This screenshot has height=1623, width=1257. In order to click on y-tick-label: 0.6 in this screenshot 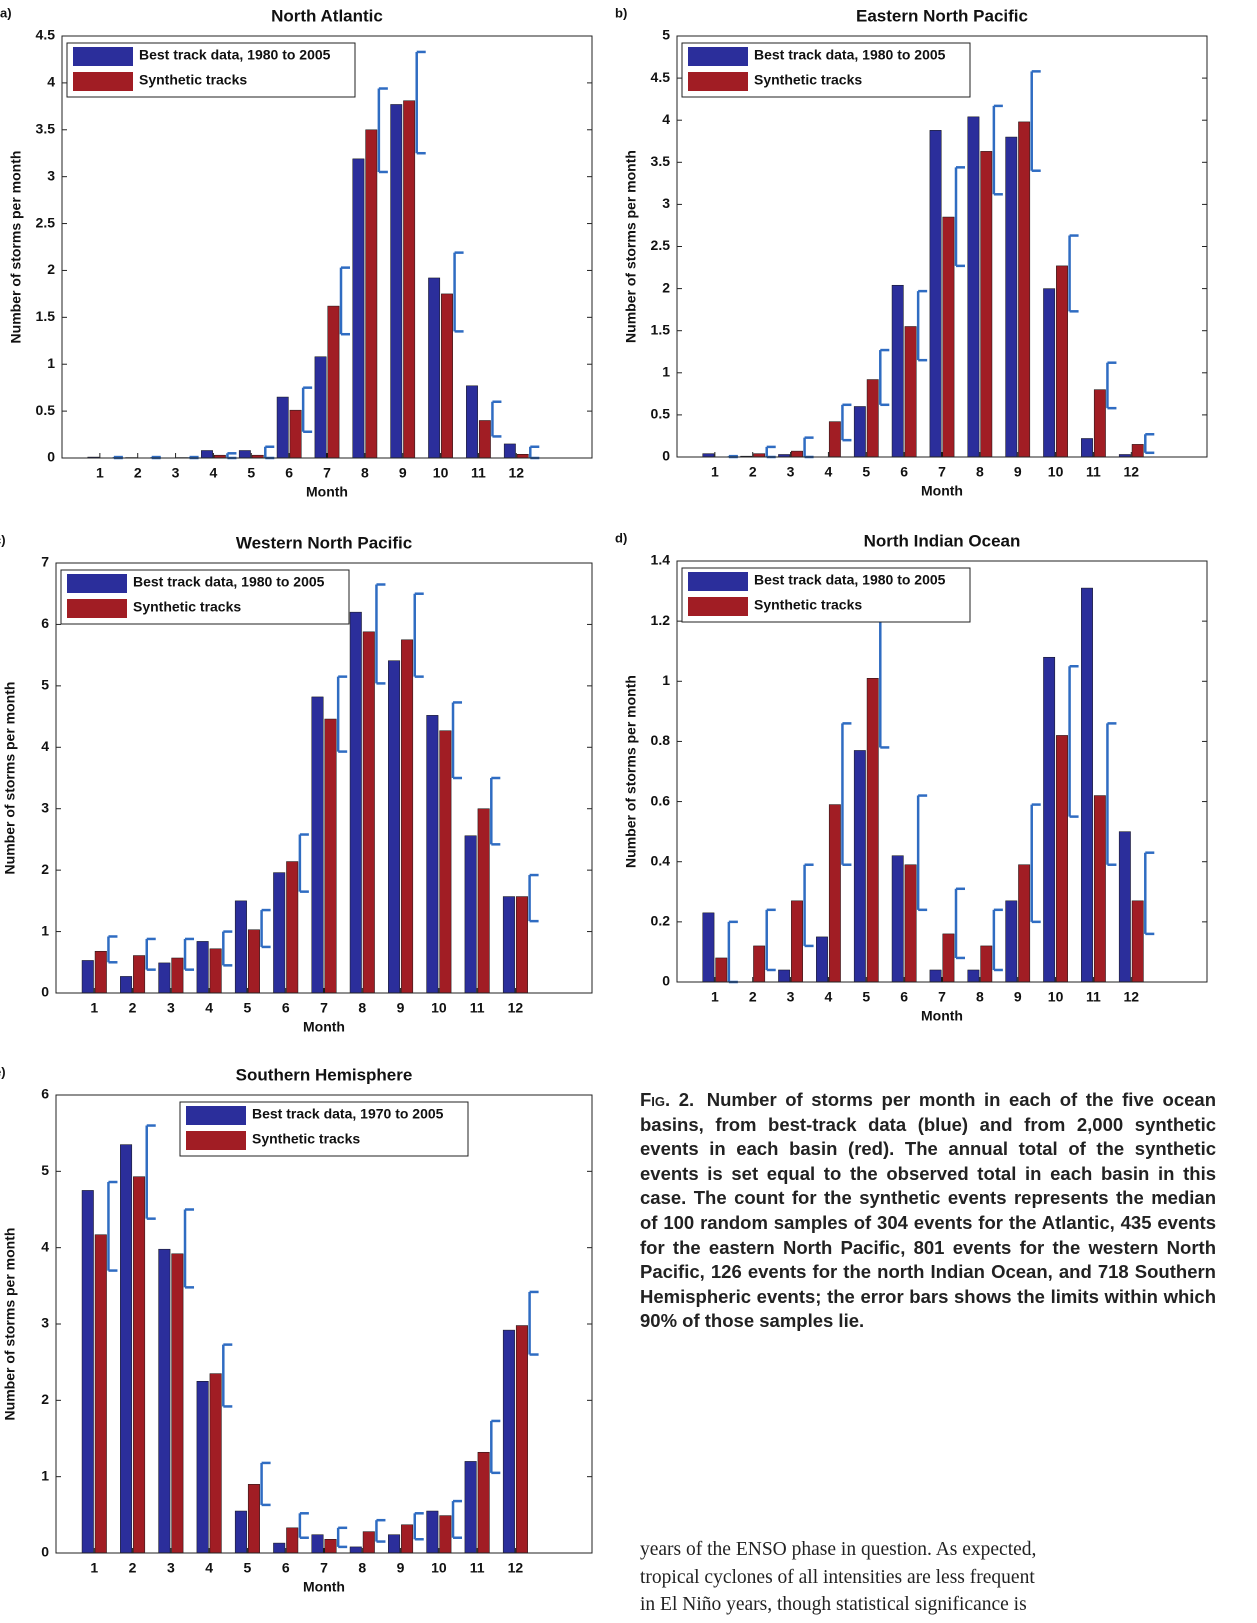, I will do `click(661, 800)`.